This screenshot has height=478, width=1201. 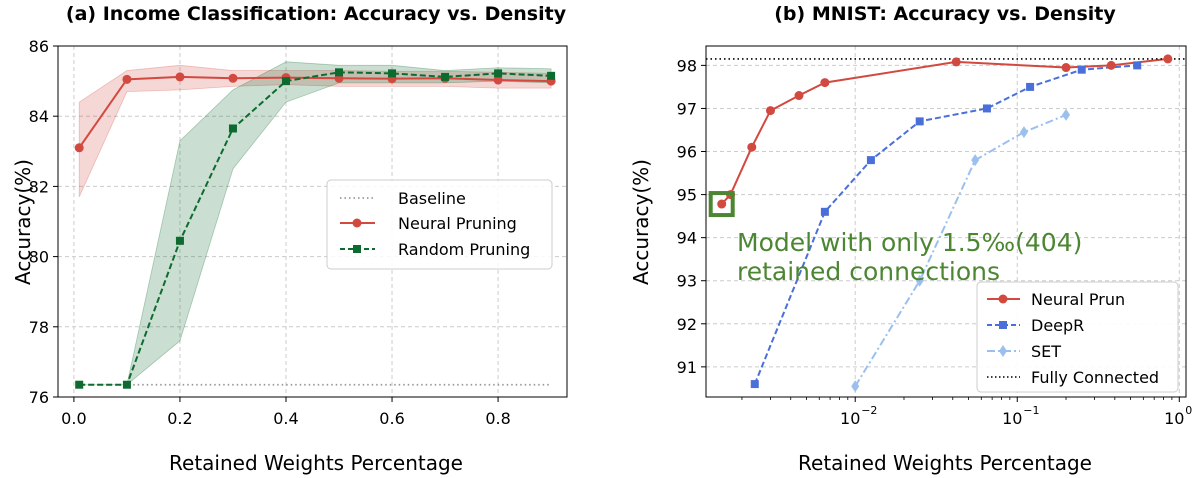 I want to click on mnist-x-tick-exponent: −1, so click(x=1031, y=410).